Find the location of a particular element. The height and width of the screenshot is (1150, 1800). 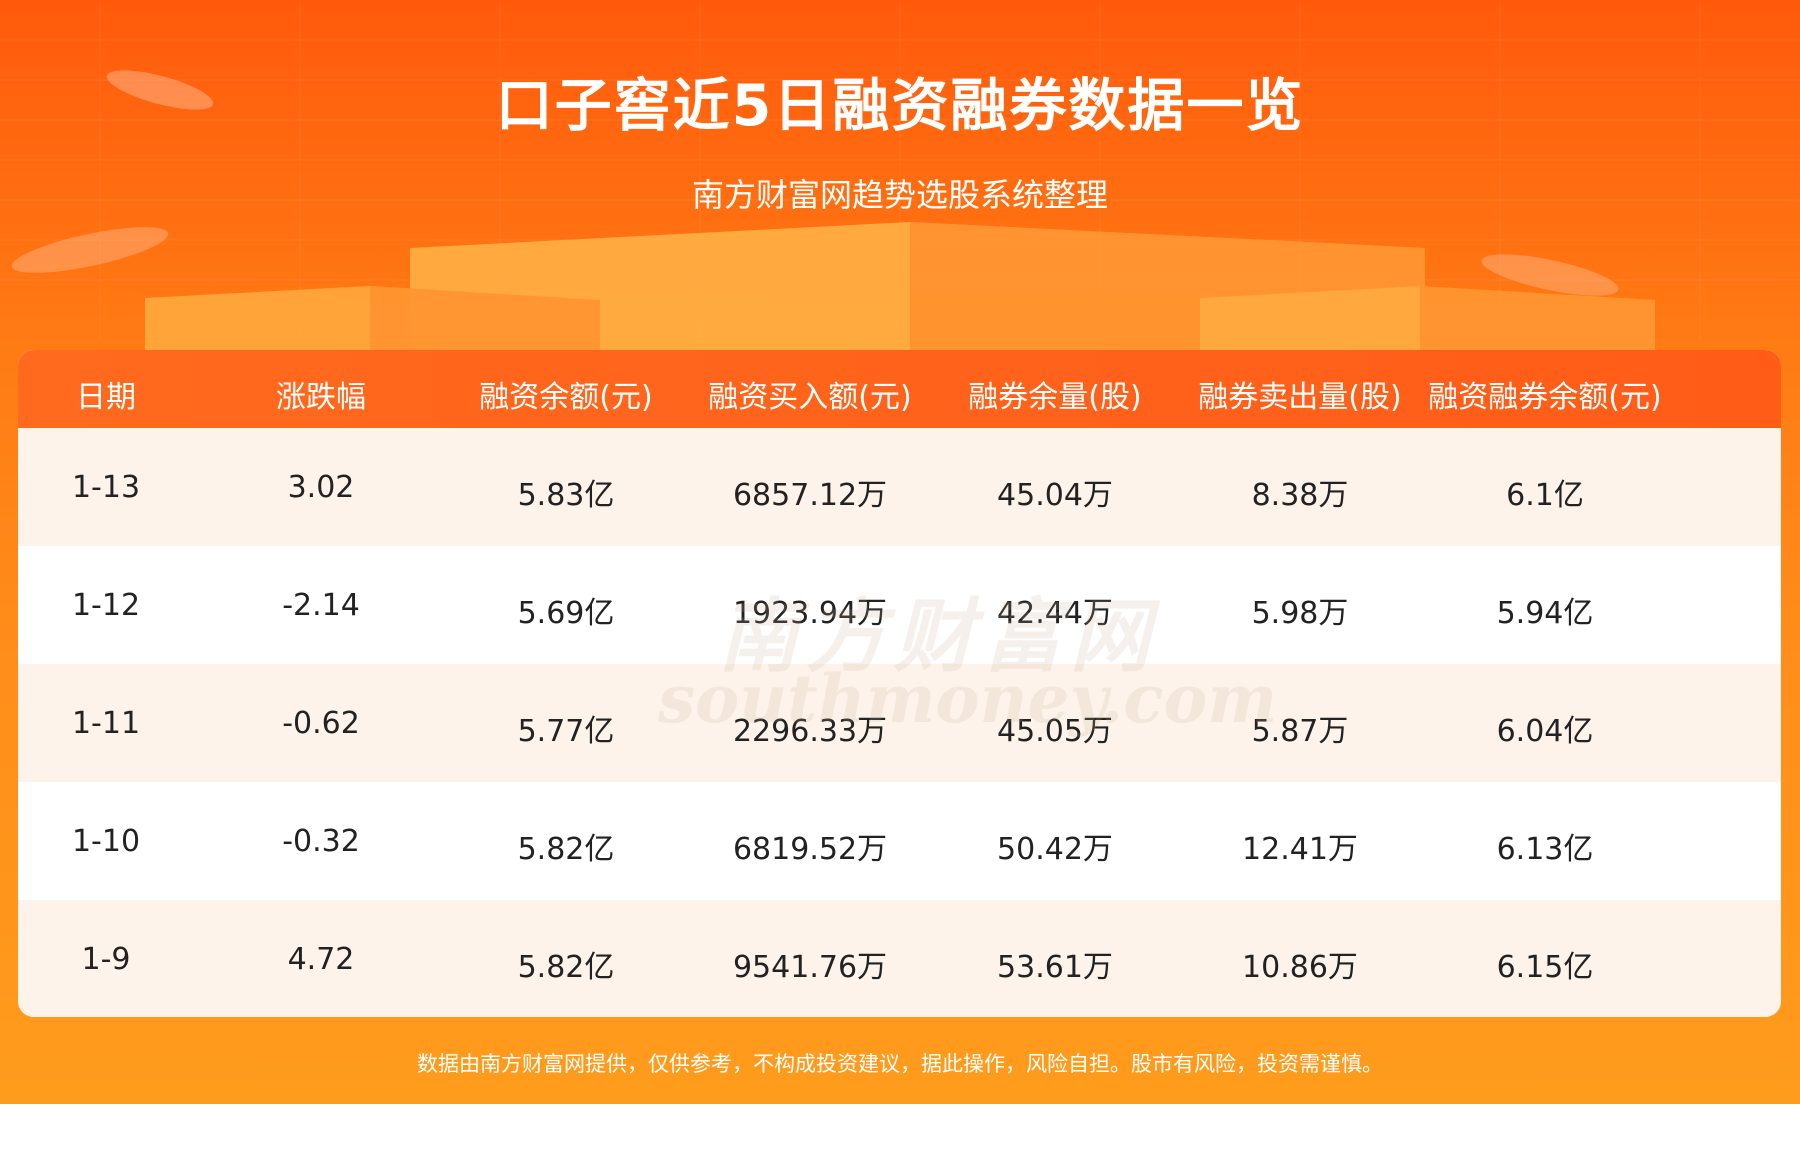

table-cell: 5.87万 is located at coordinates (1300, 731).